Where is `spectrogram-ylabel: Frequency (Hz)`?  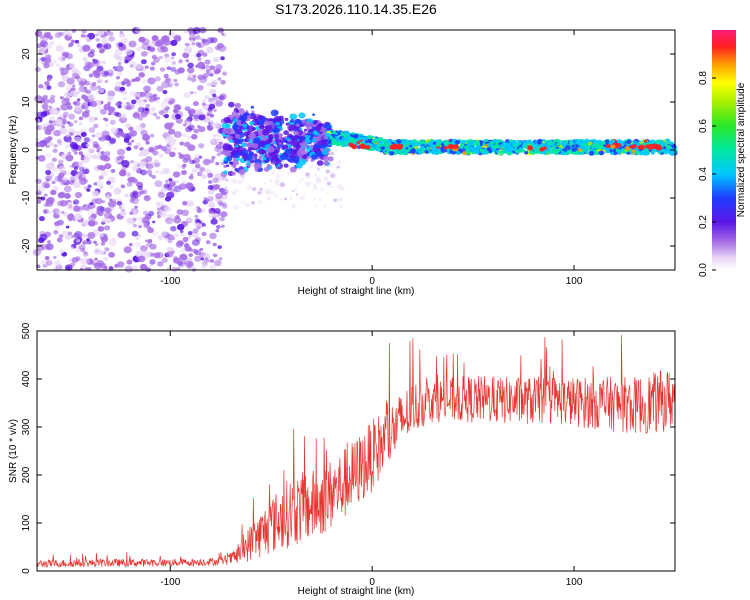 spectrogram-ylabel: Frequency (Hz) is located at coordinates (13, 150).